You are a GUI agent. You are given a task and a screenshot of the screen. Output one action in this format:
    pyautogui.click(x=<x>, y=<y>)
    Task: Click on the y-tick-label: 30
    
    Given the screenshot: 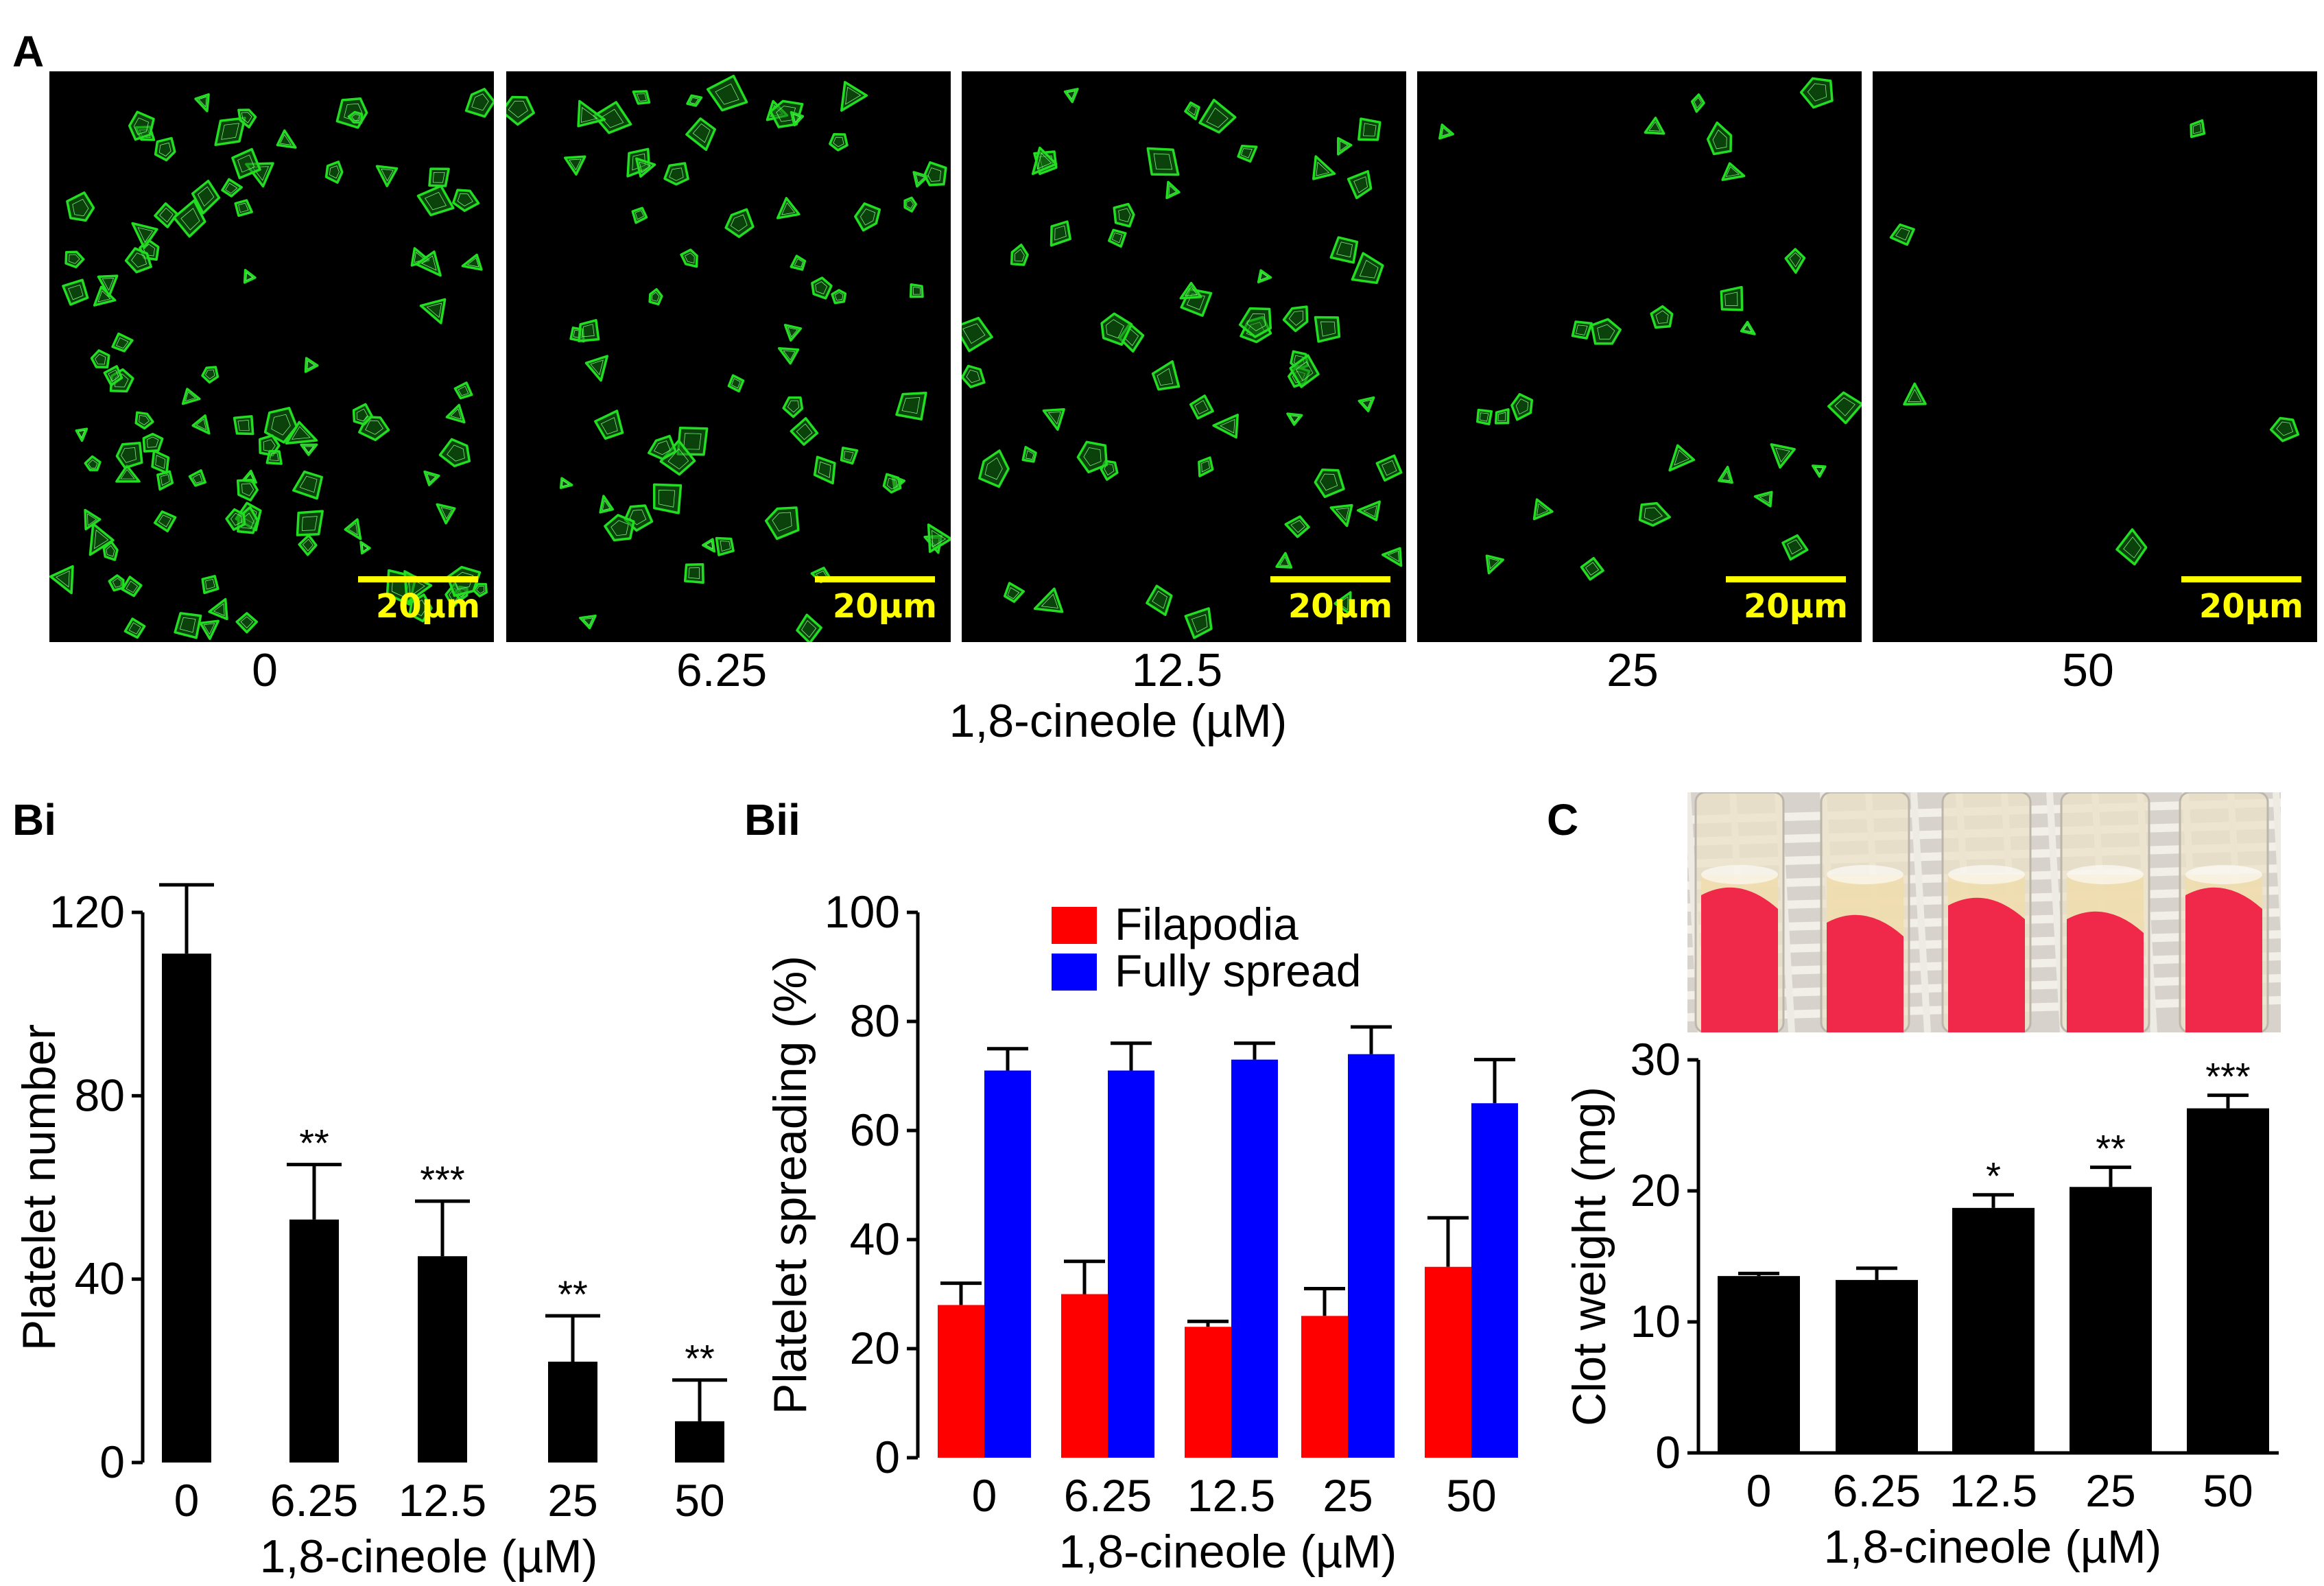 What is the action you would take?
    pyautogui.click(x=1656, y=1060)
    